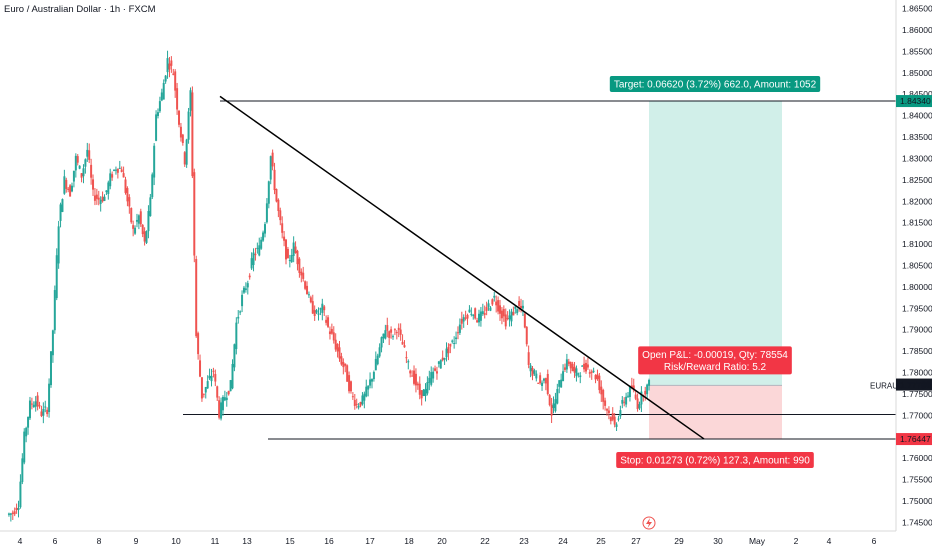 Image resolution: width=932 pixels, height=555 pixels. Describe the element at coordinates (915, 385) in the screenshot. I see `current-price-tag-text: 1.77720` at that location.